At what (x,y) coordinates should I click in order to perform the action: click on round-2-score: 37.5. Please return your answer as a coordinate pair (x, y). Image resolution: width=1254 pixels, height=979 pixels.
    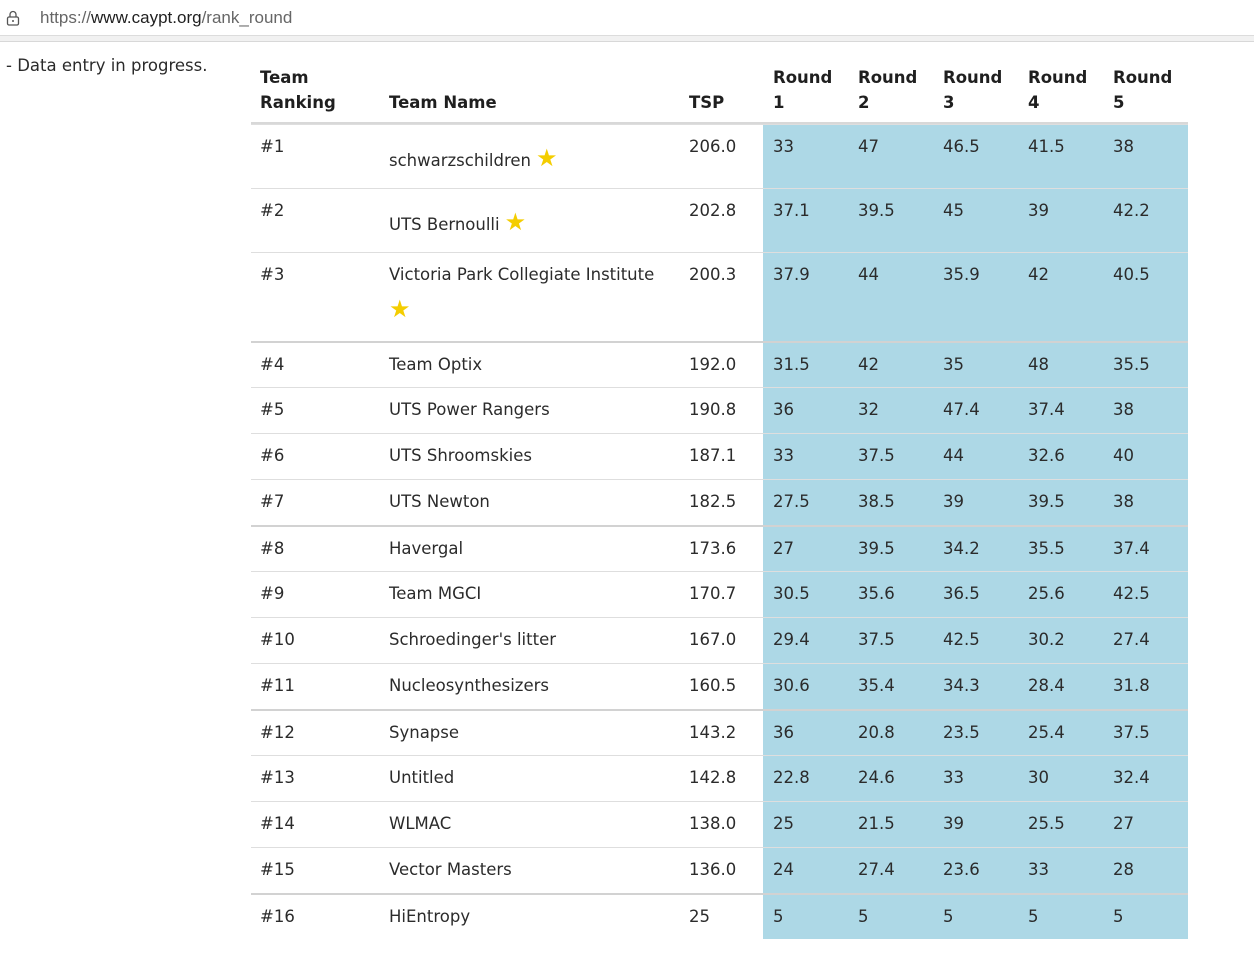
    Looking at the image, I should click on (876, 455).